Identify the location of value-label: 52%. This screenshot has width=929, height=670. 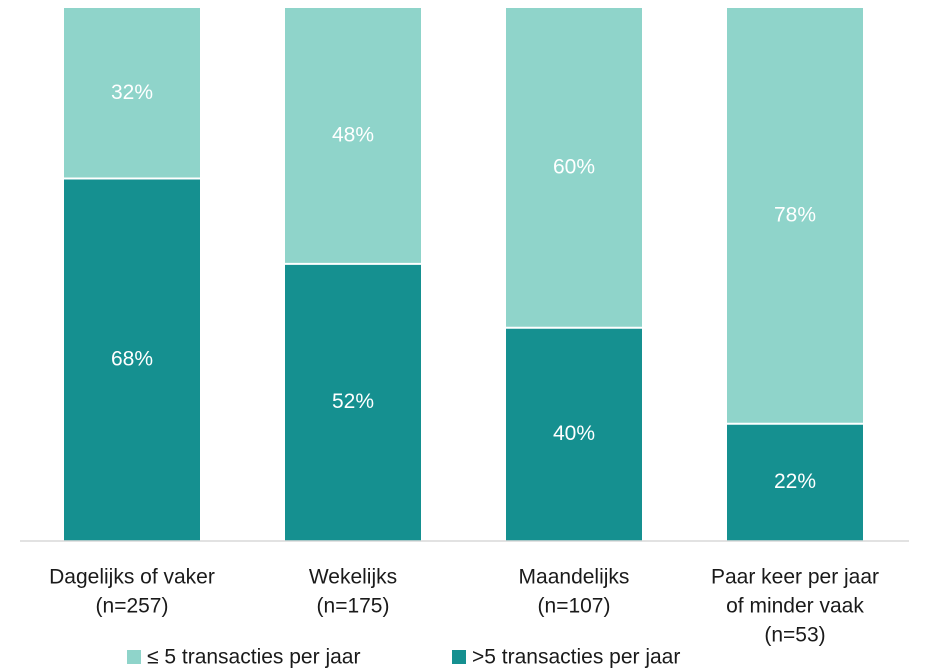
(353, 401).